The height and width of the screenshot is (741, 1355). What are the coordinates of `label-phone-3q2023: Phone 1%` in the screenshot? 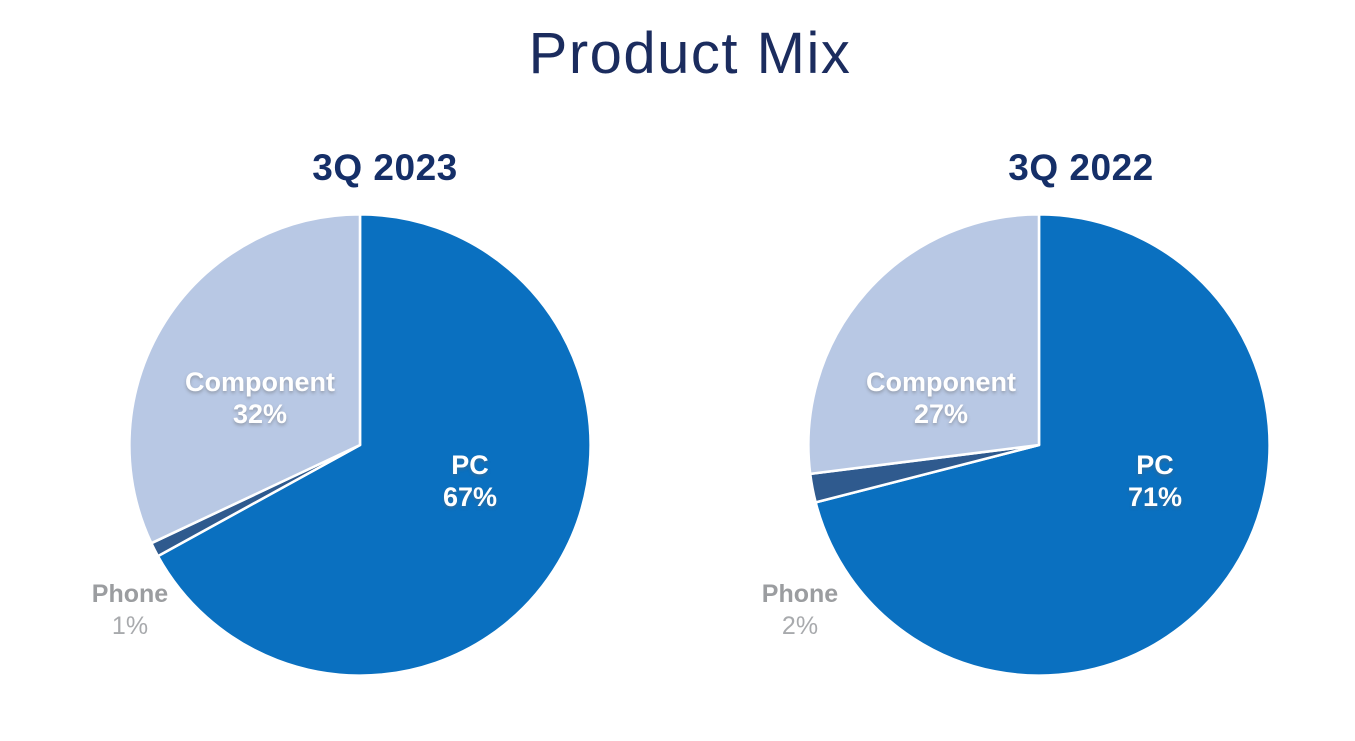 It's located at (130, 610).